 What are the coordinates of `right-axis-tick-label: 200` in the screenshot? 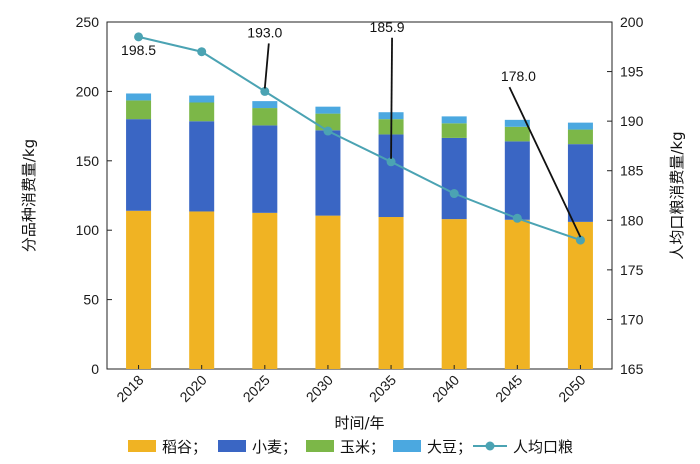 It's located at (632, 22).